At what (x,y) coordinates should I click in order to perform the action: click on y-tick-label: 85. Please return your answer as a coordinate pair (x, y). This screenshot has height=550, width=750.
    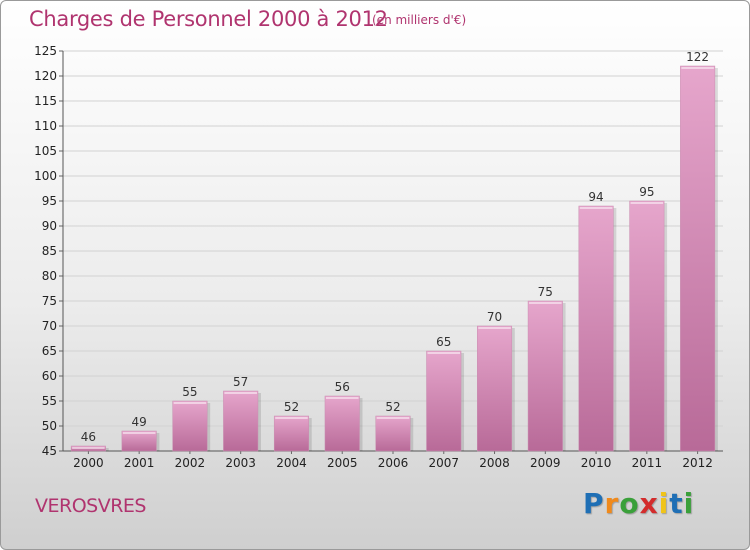
    Looking at the image, I should click on (49, 251).